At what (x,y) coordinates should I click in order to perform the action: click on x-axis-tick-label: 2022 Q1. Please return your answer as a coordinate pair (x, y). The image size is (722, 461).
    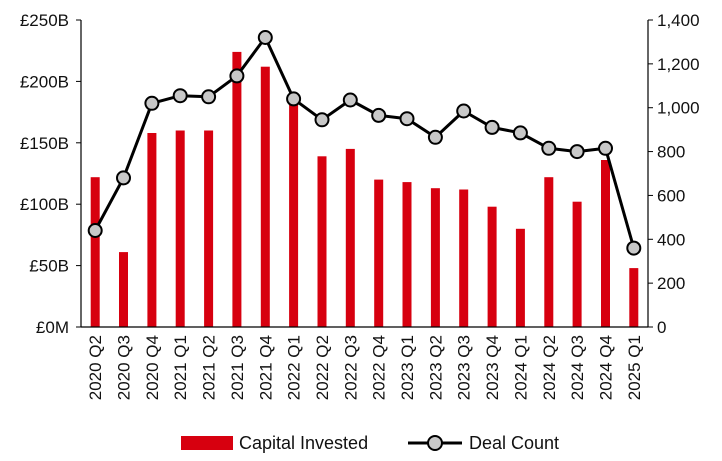
    Looking at the image, I should click on (294, 367).